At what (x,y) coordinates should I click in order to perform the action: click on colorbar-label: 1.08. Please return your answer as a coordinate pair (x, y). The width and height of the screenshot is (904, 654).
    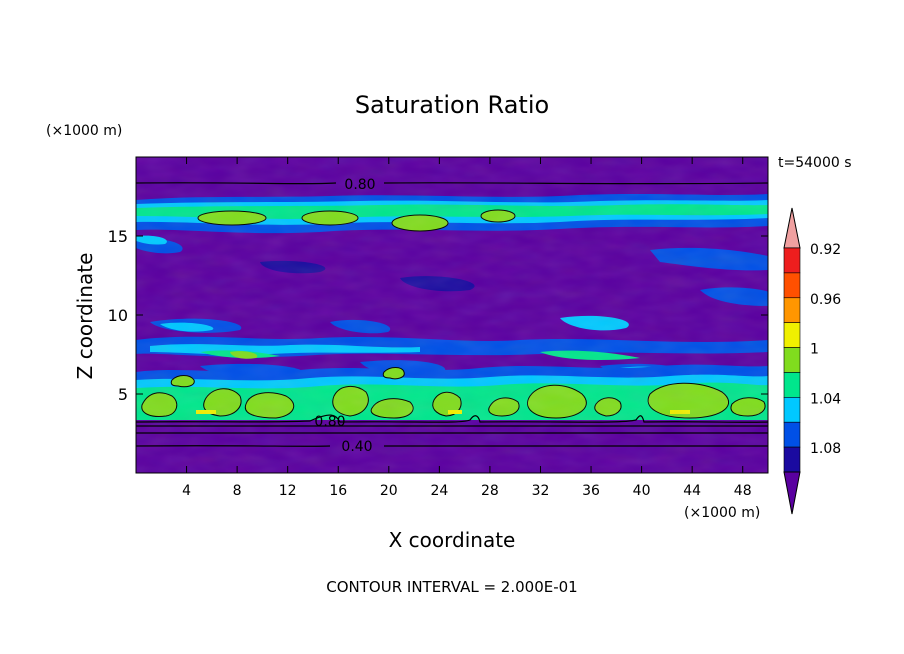
    Looking at the image, I should click on (825, 449).